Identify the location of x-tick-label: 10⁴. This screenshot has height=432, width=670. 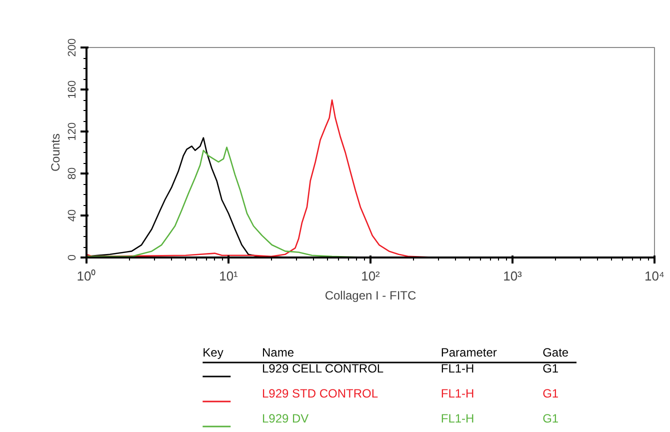
(654, 276).